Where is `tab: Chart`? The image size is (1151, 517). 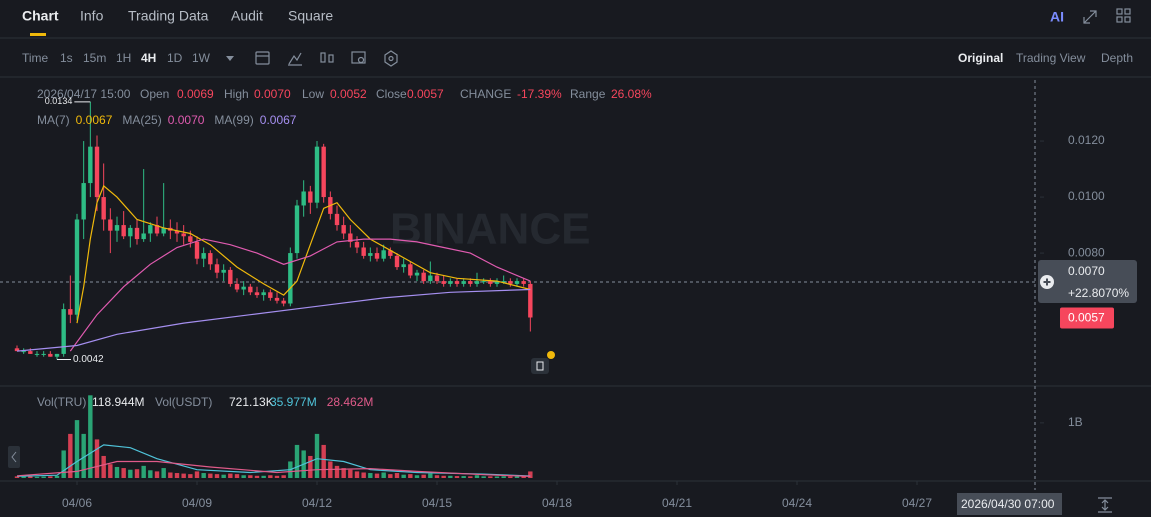 tab: Chart is located at coordinates (40, 16).